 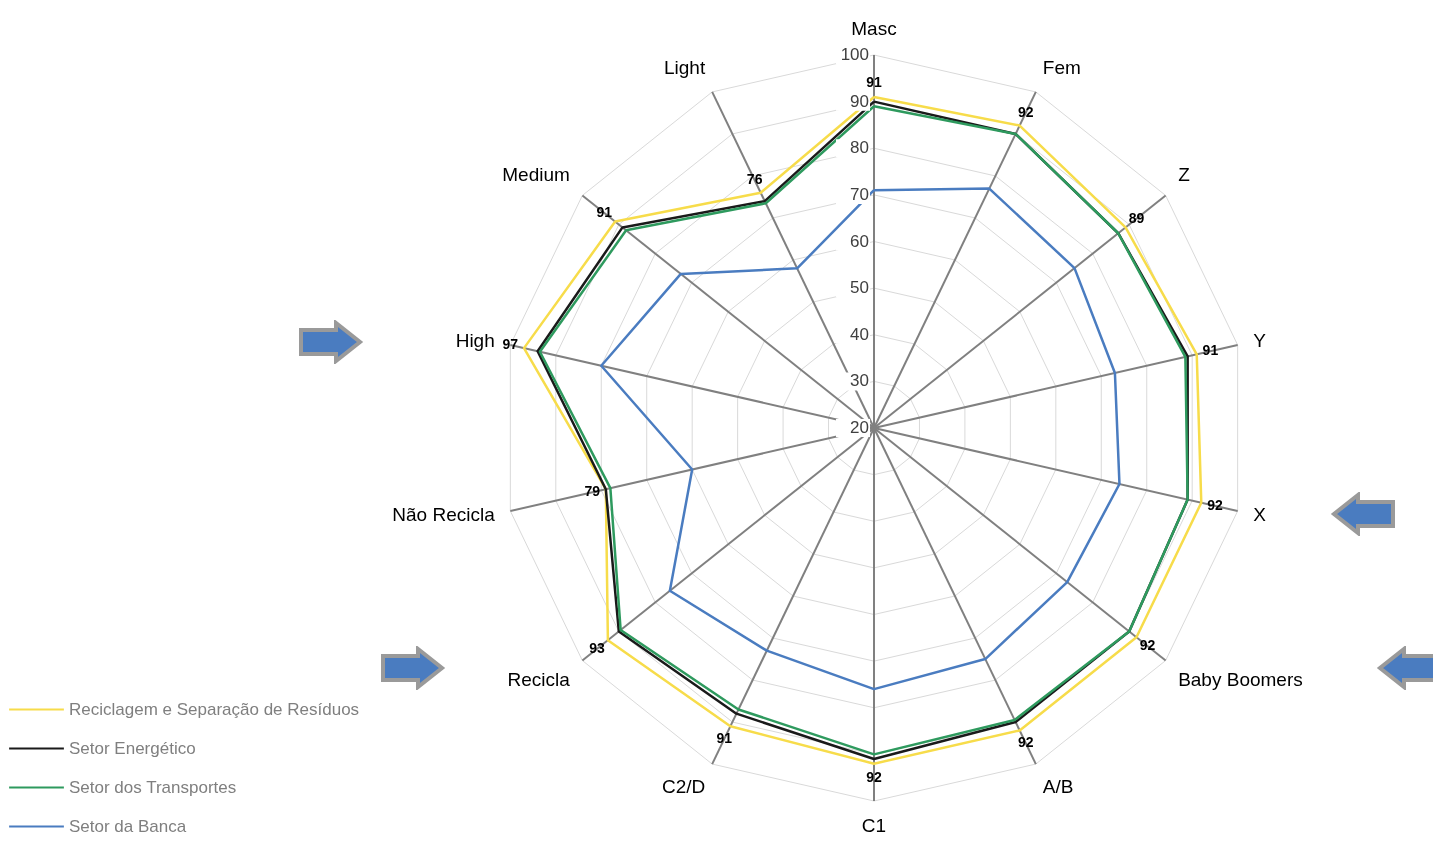 What do you see at coordinates (1184, 175) in the screenshot?
I see `spoke-label: Z` at bounding box center [1184, 175].